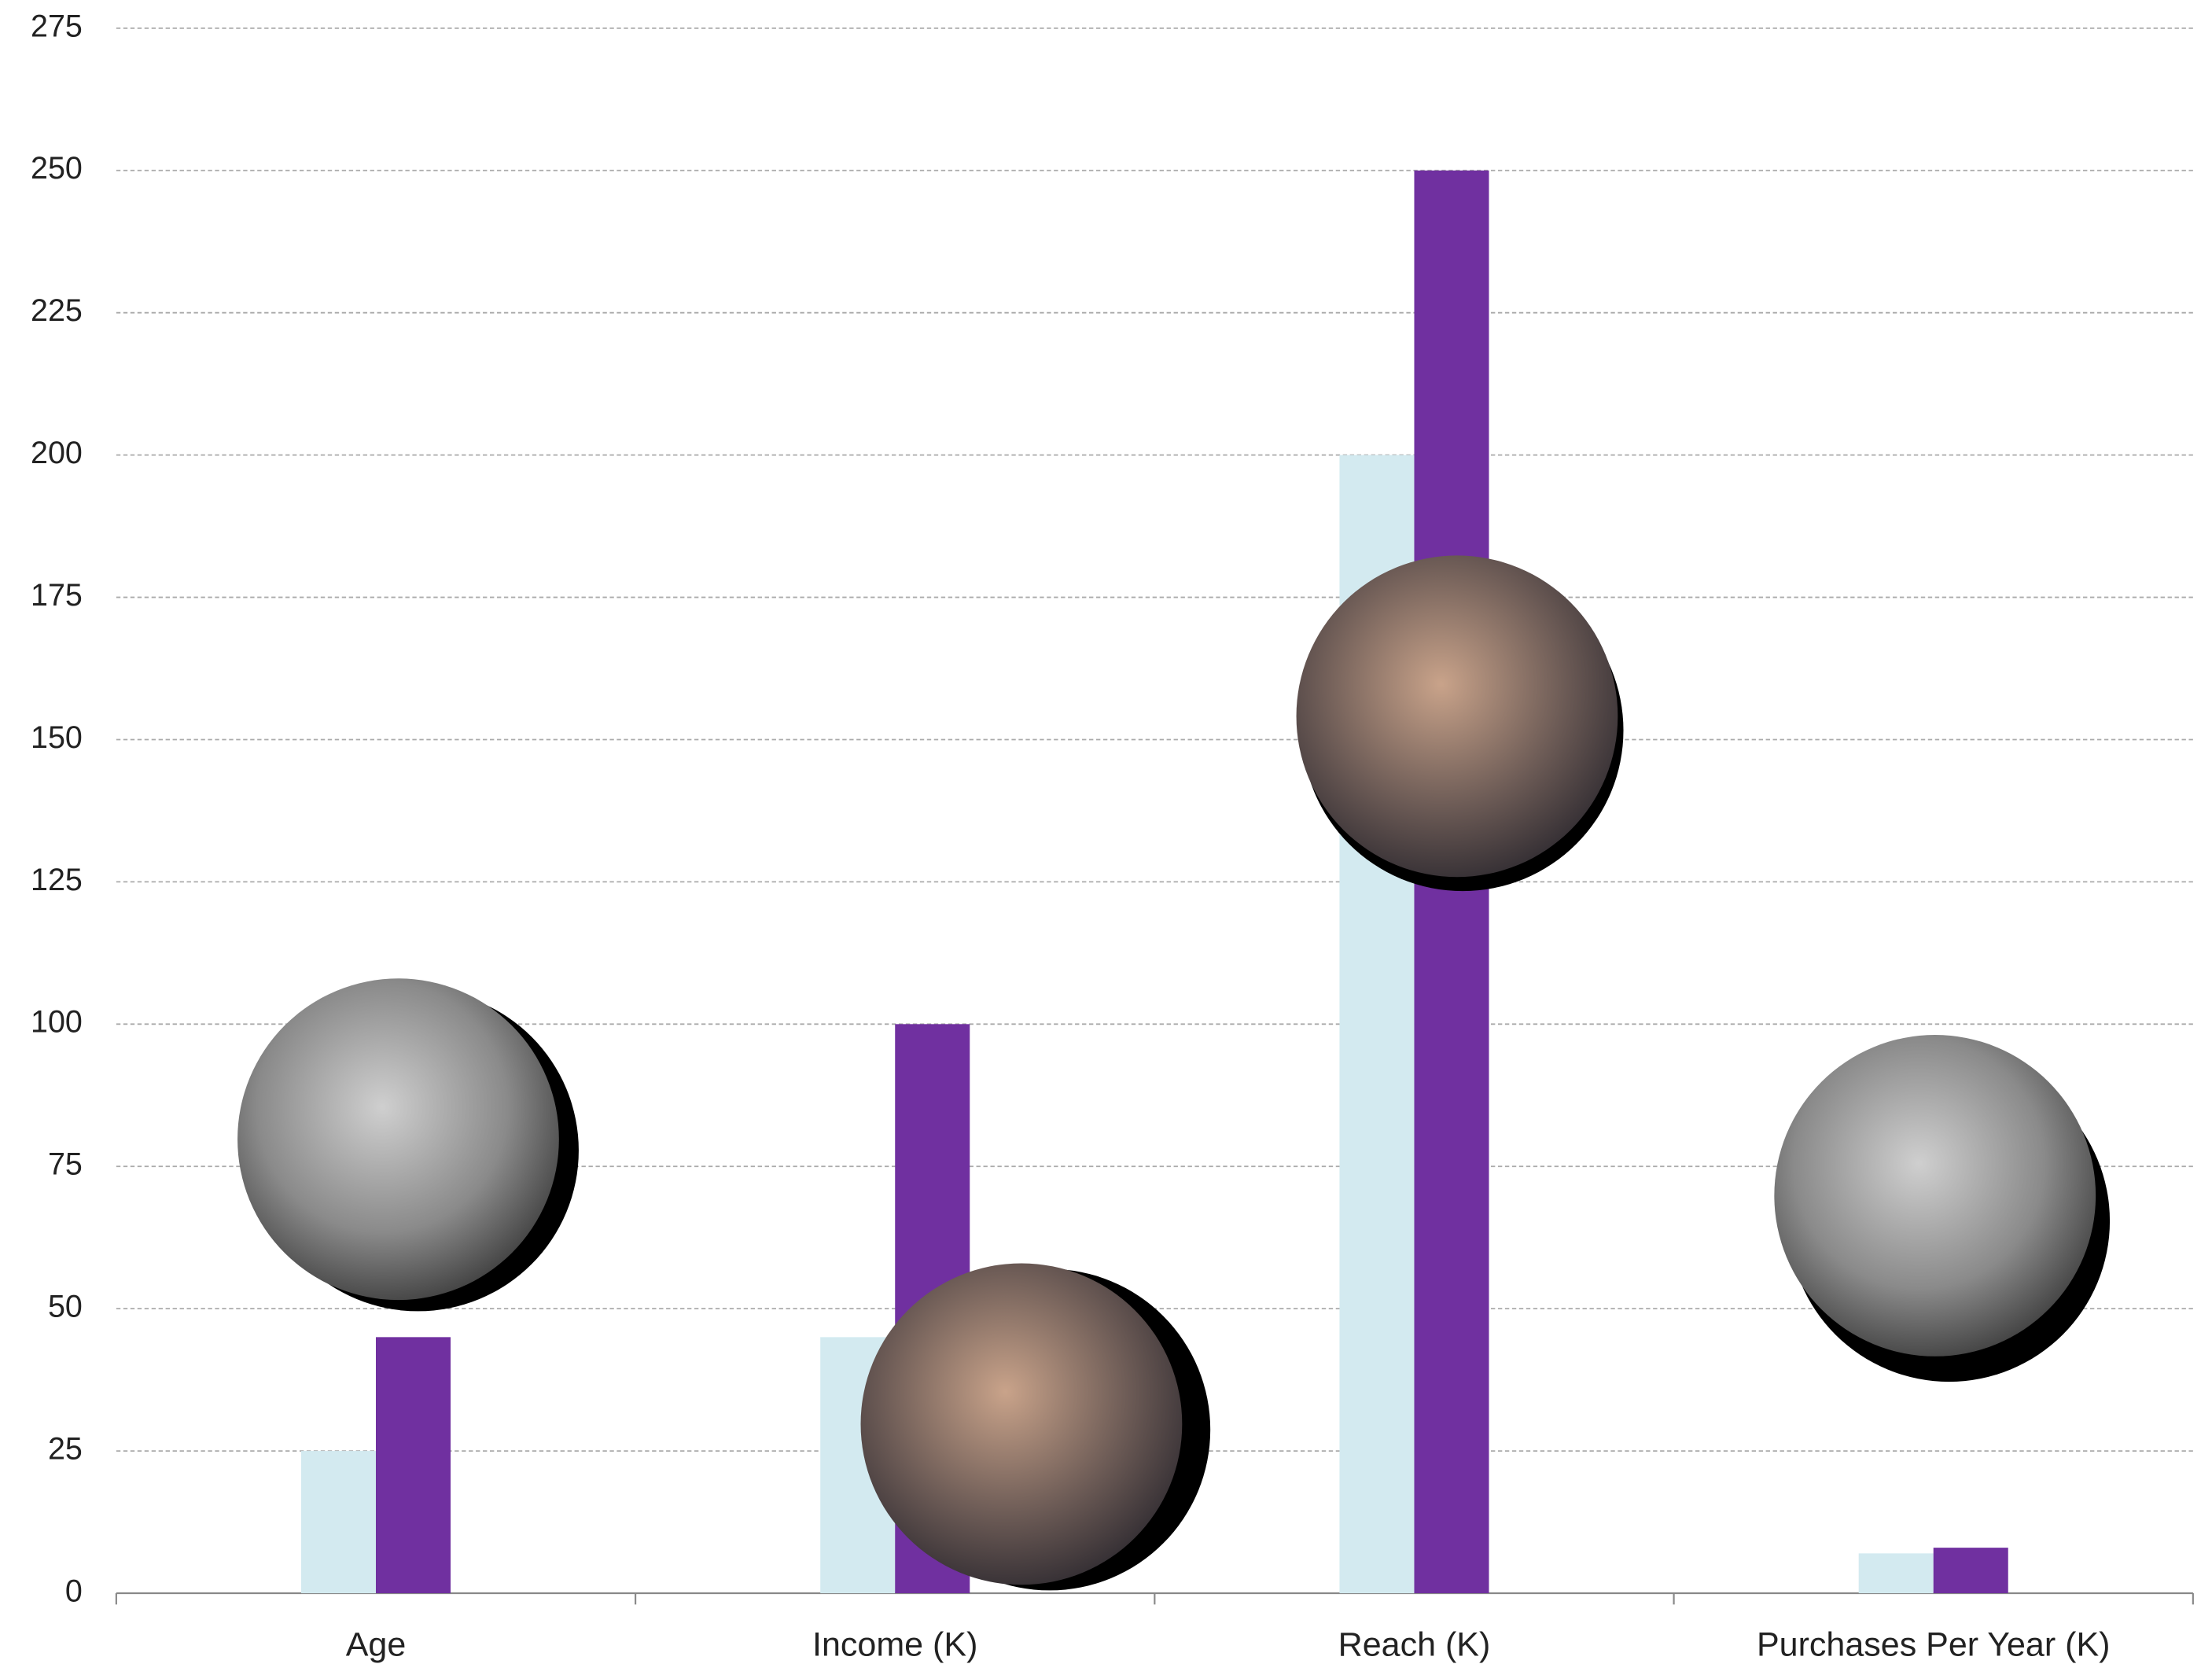 The height and width of the screenshot is (1675, 2212). What do you see at coordinates (894, 1645) in the screenshot?
I see `x-tick-label: Income (K)` at bounding box center [894, 1645].